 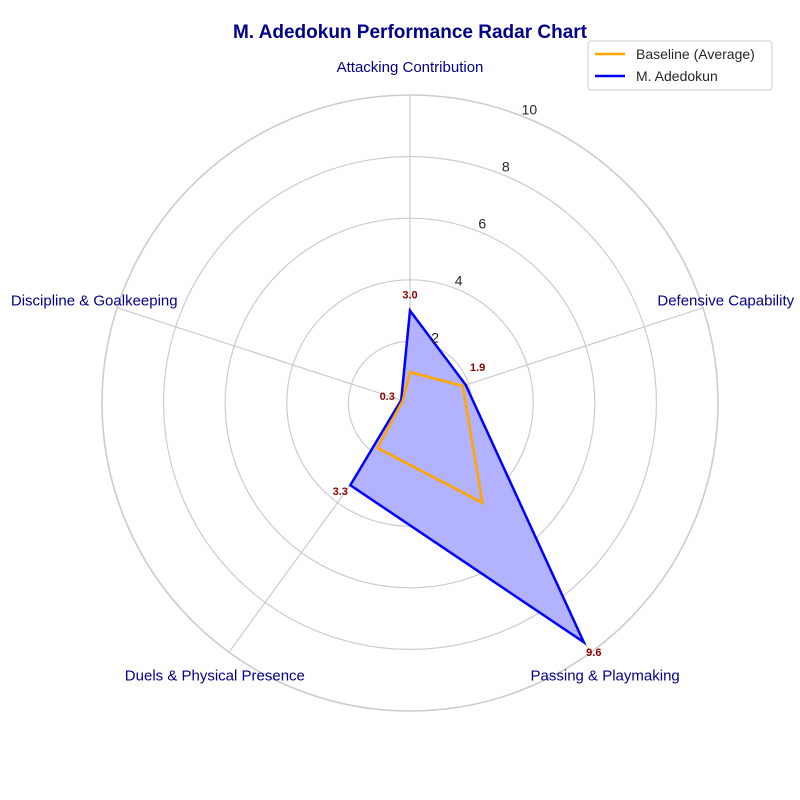 I want to click on radial-tick-label: 2, so click(x=435, y=337).